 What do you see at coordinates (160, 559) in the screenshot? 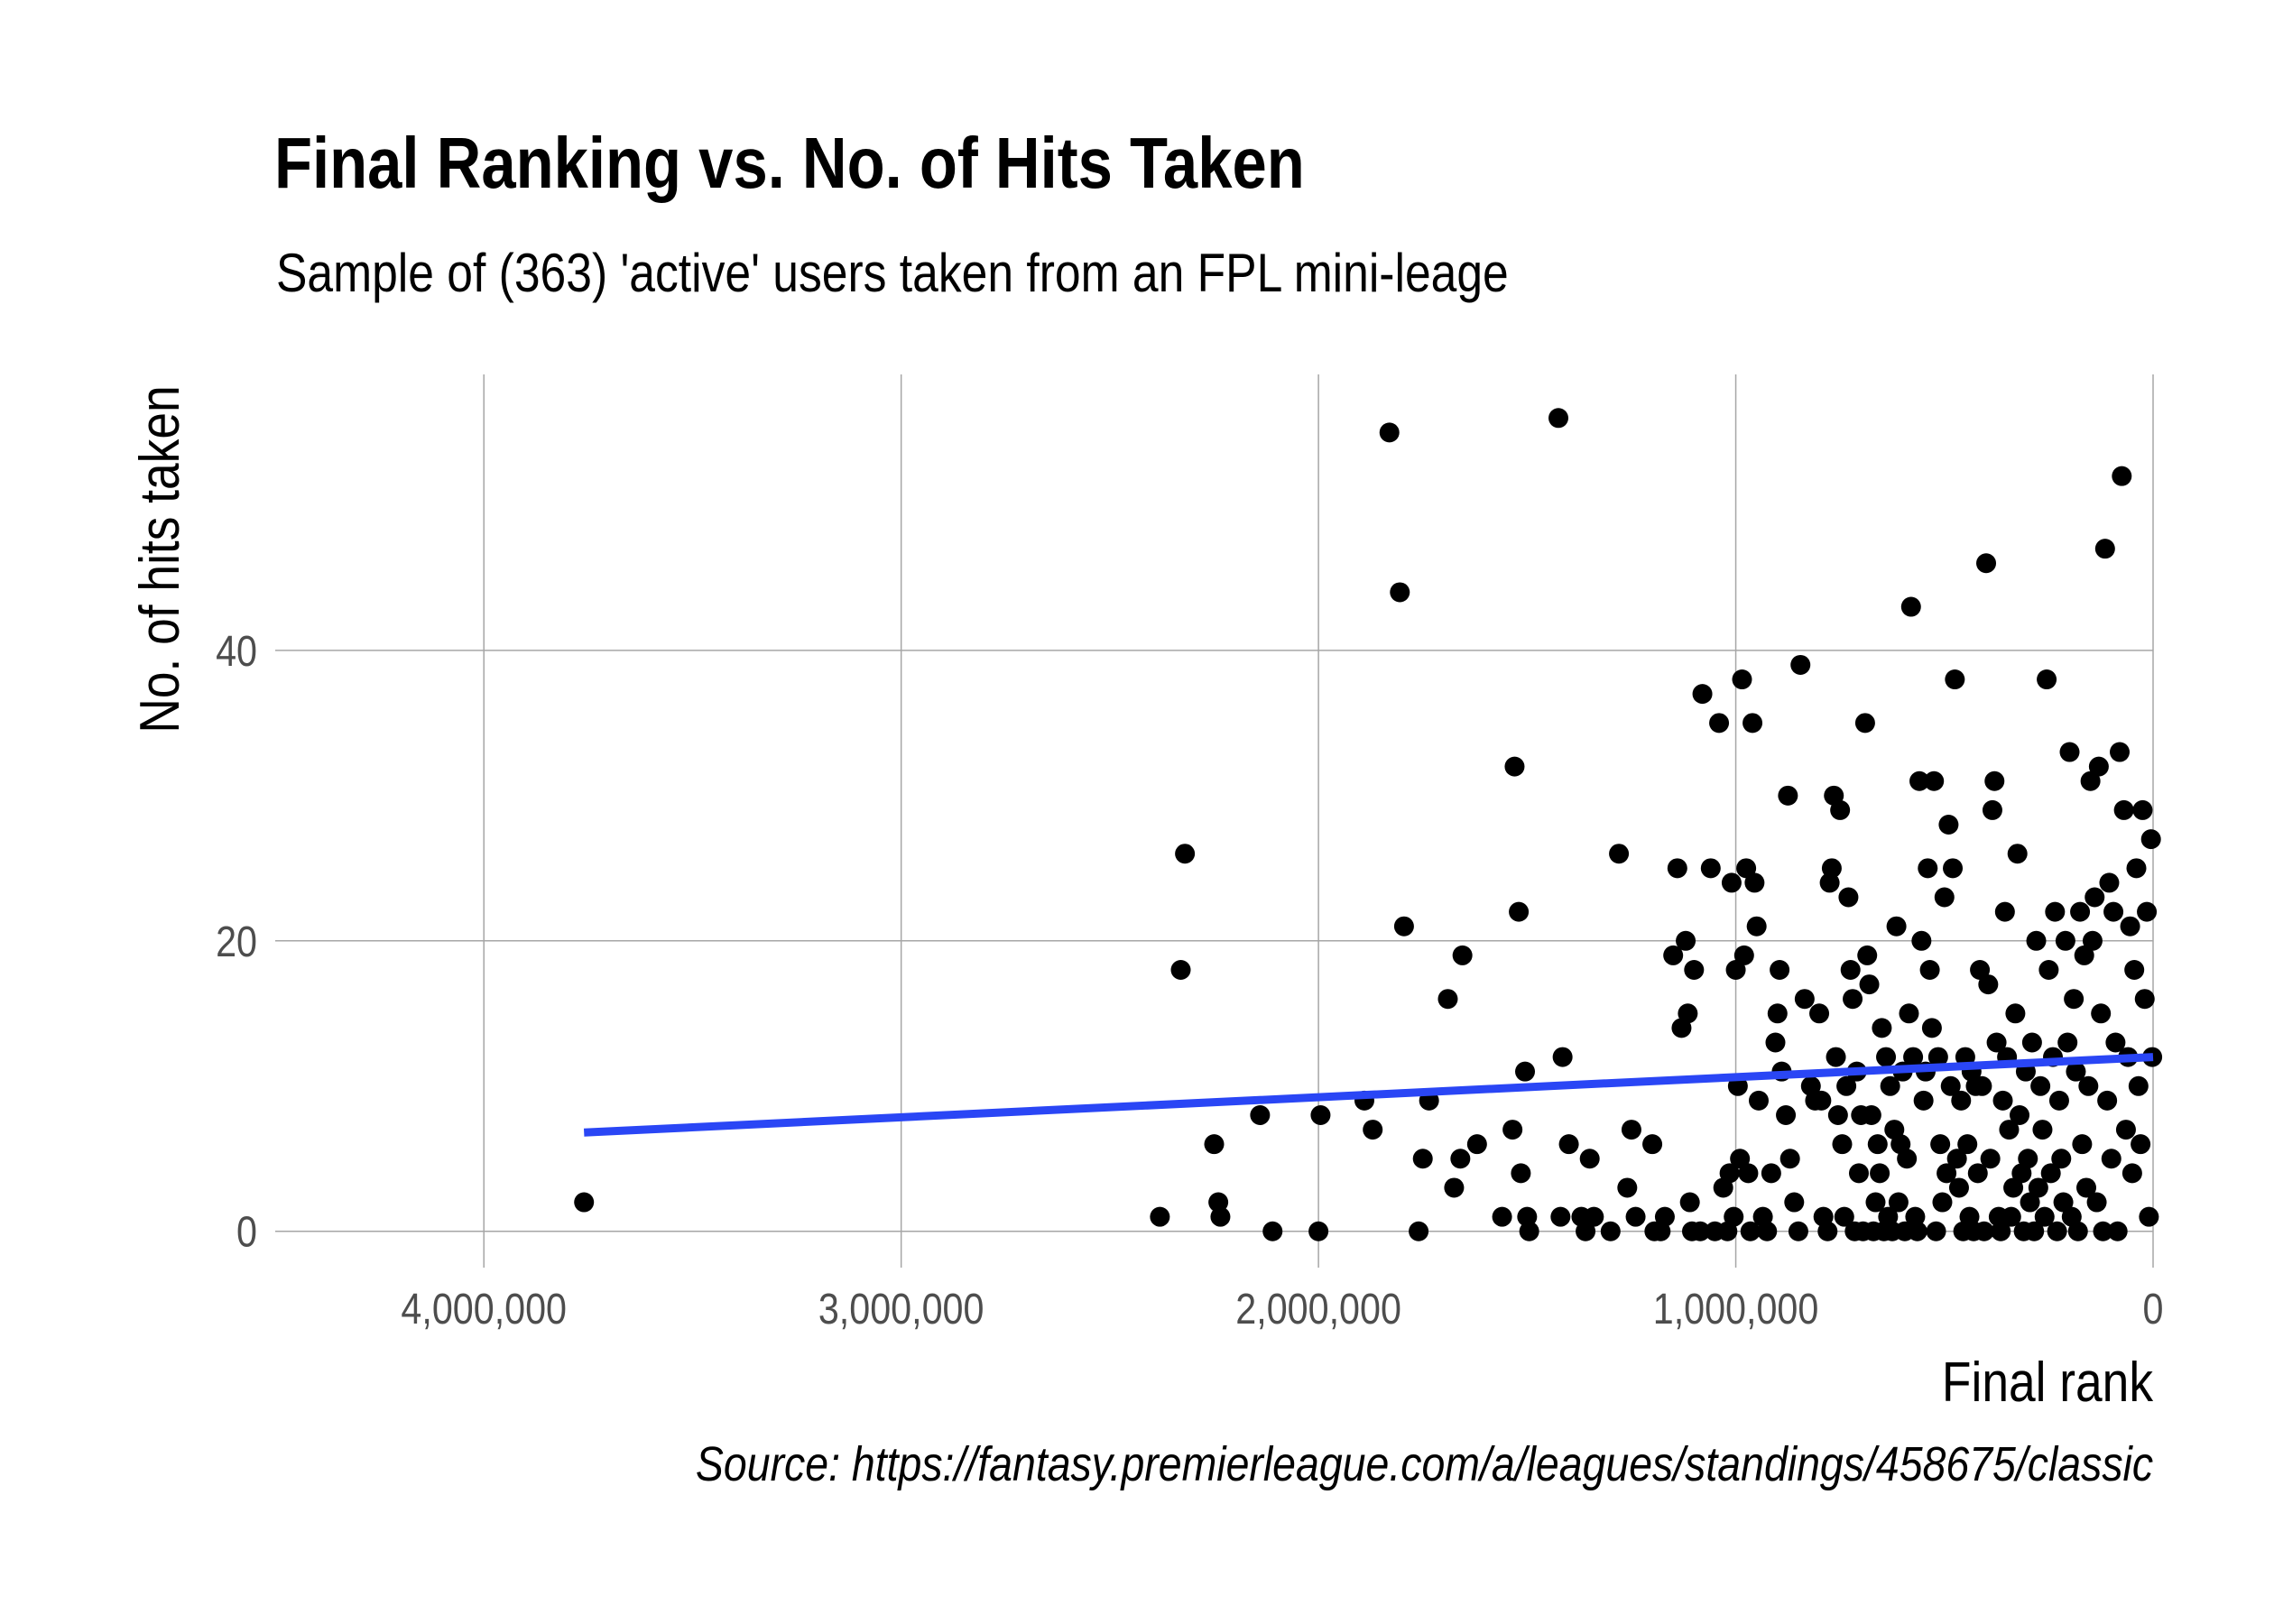
I see `y-axis-title: No. of hits taken` at bounding box center [160, 559].